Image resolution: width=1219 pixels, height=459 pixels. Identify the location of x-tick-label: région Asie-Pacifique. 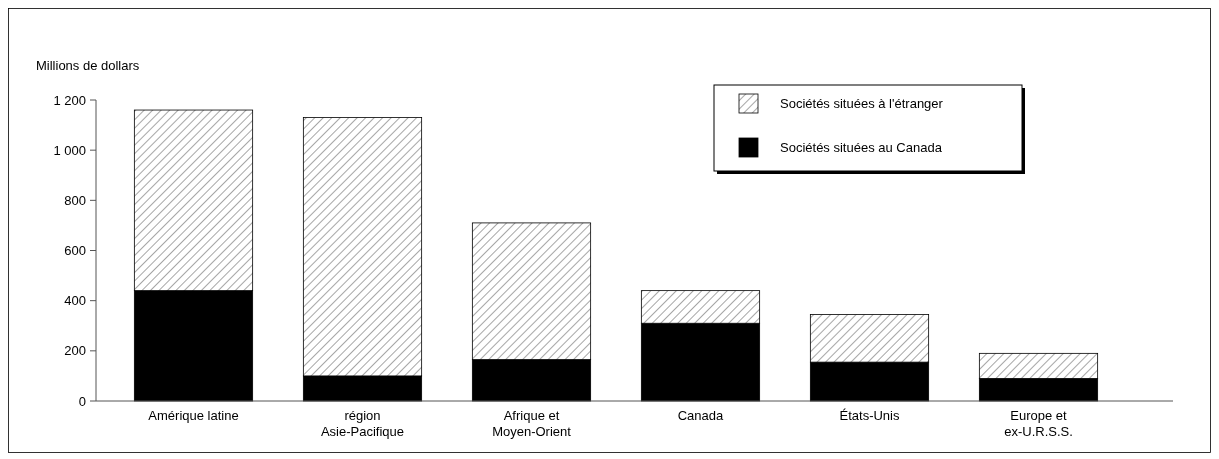
(362, 423).